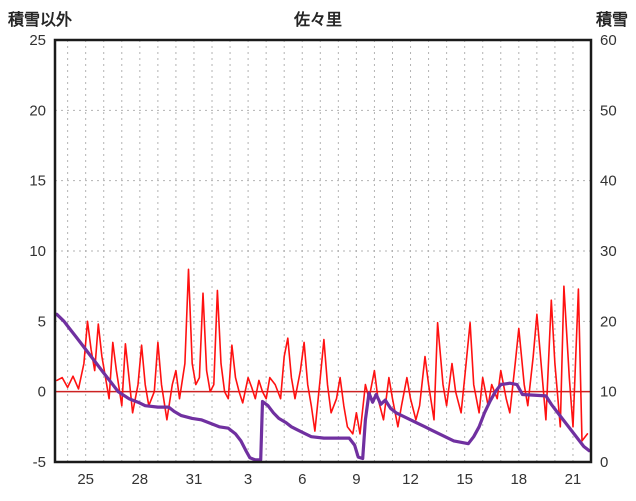 This screenshot has height=501, width=636. Describe the element at coordinates (42, 321) in the screenshot. I see `y-left-tick-label: 5` at that location.